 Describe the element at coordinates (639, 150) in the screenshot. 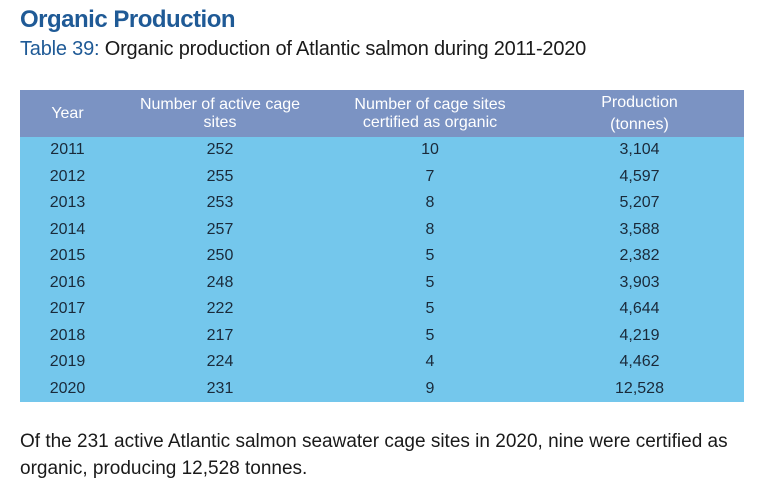

I see `cell-production: 3,104` at that location.